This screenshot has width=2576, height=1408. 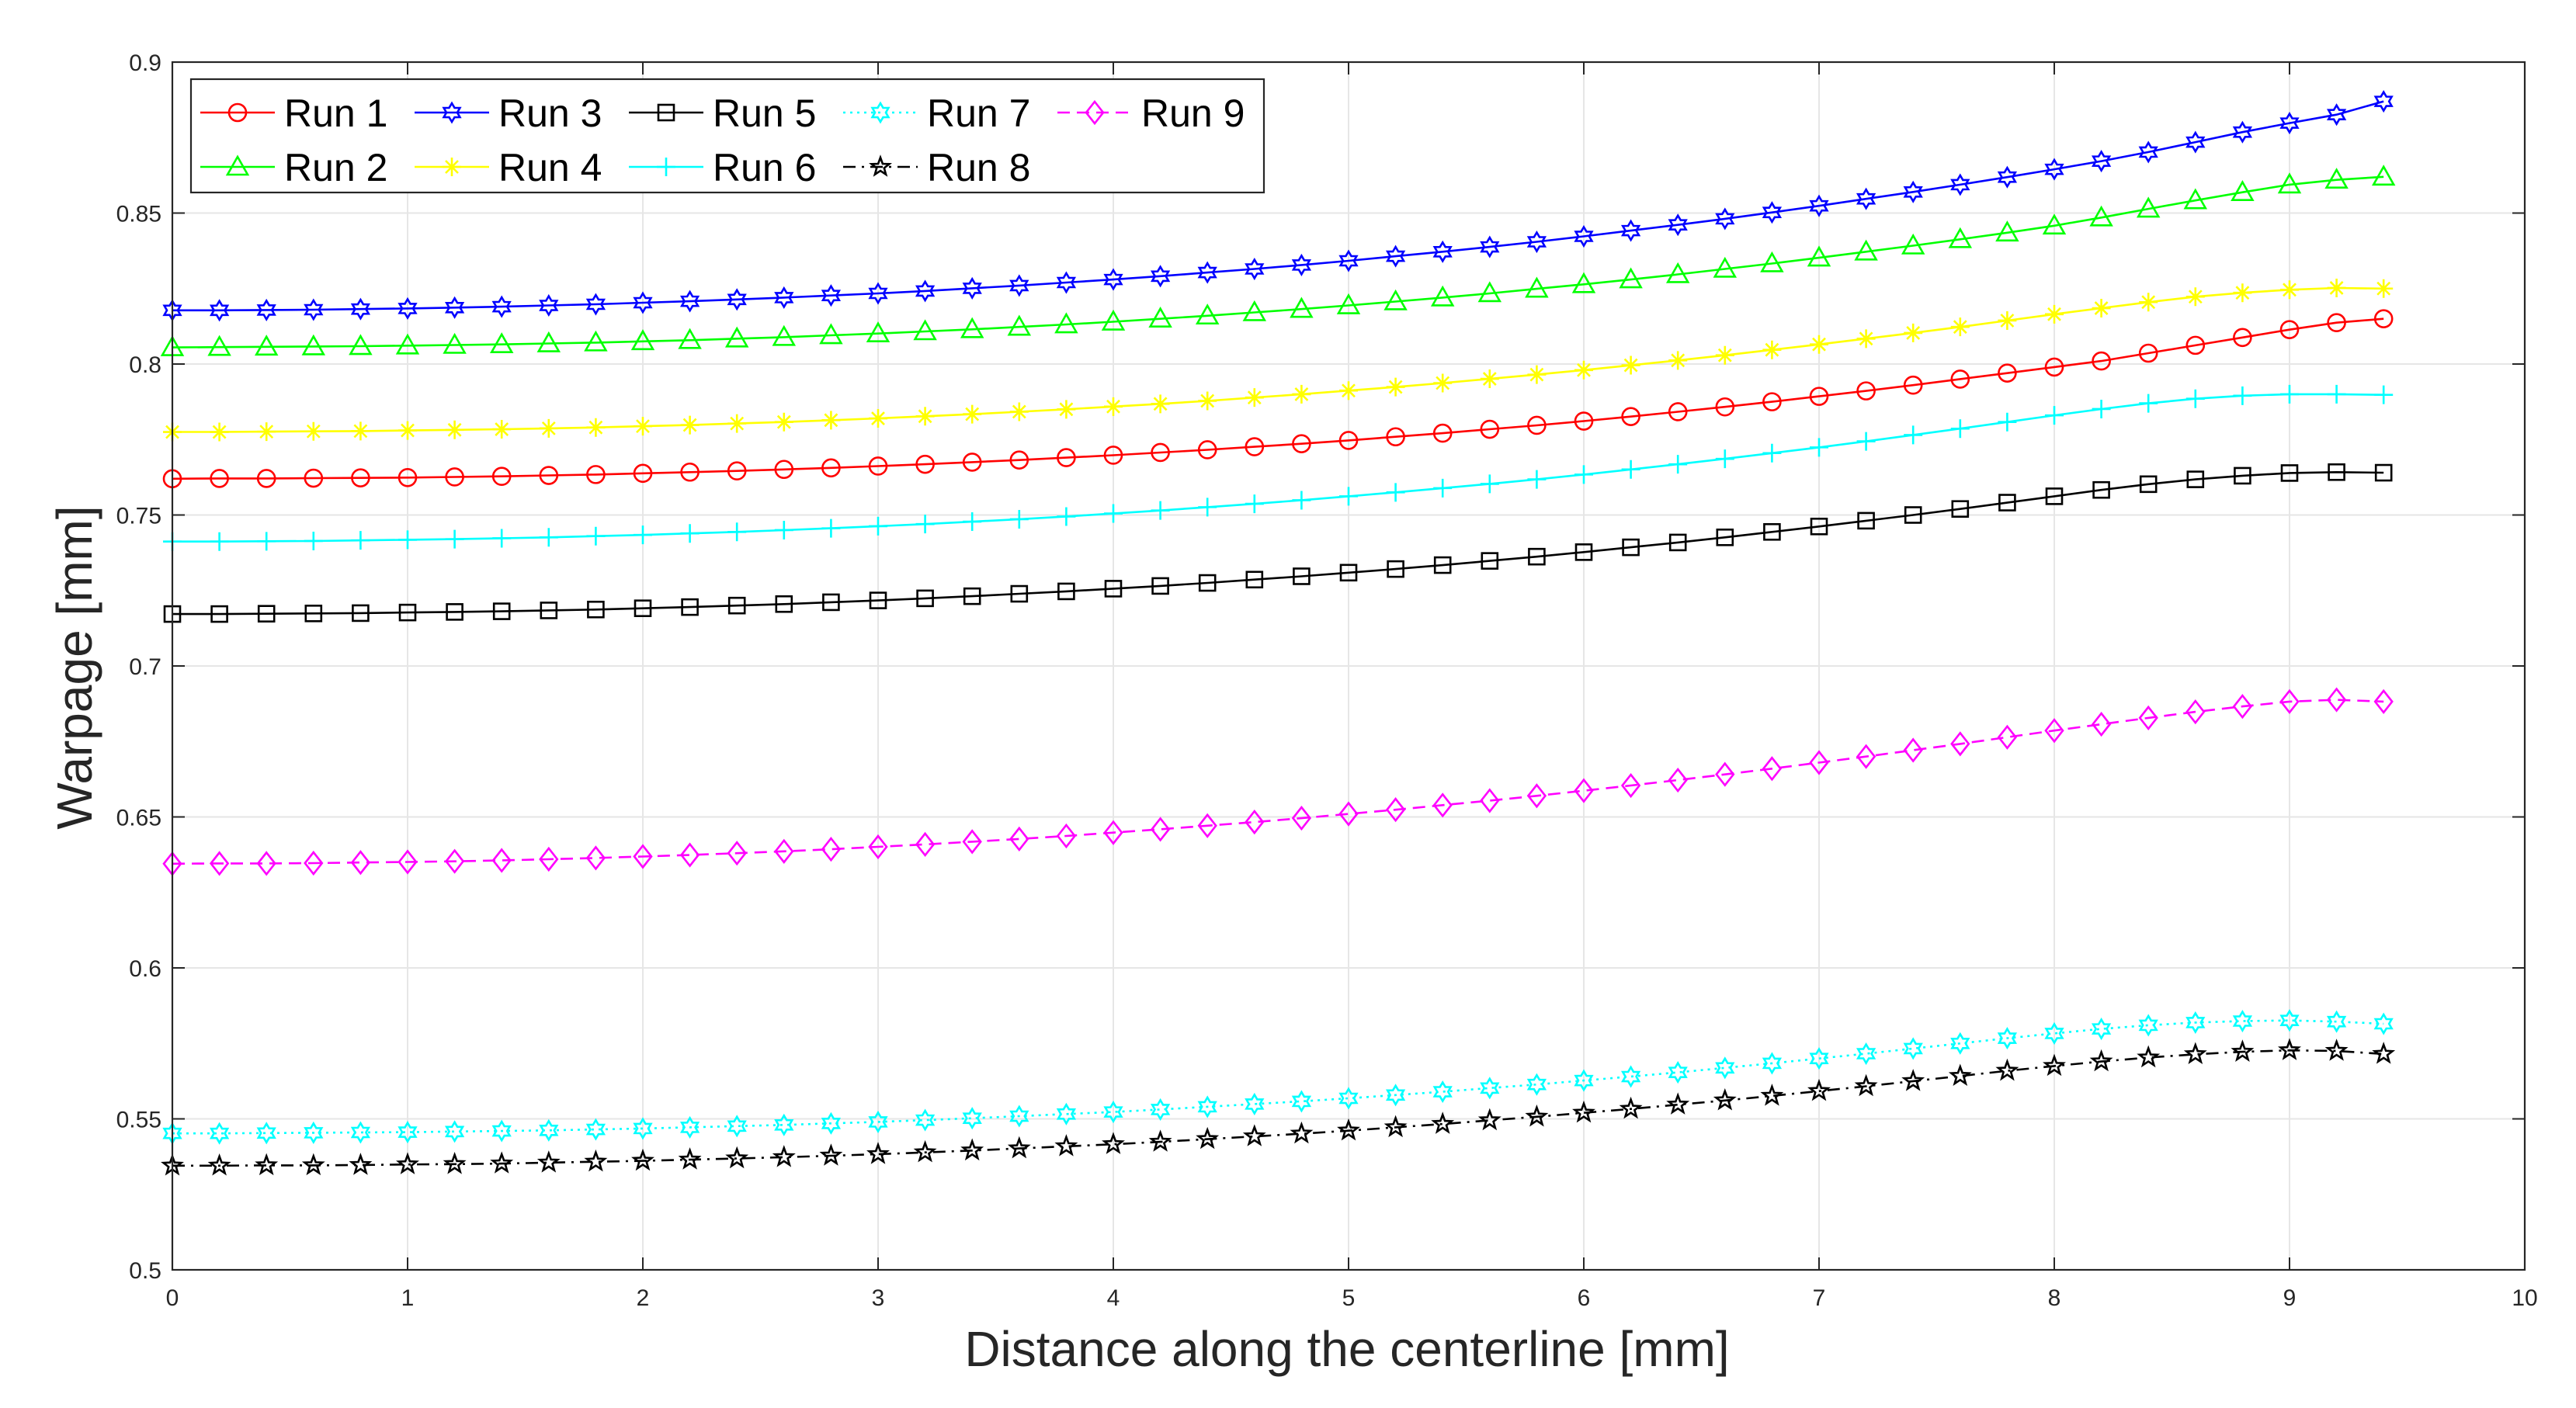 I want to click on x-tick-label: 4, so click(x=1113, y=1298).